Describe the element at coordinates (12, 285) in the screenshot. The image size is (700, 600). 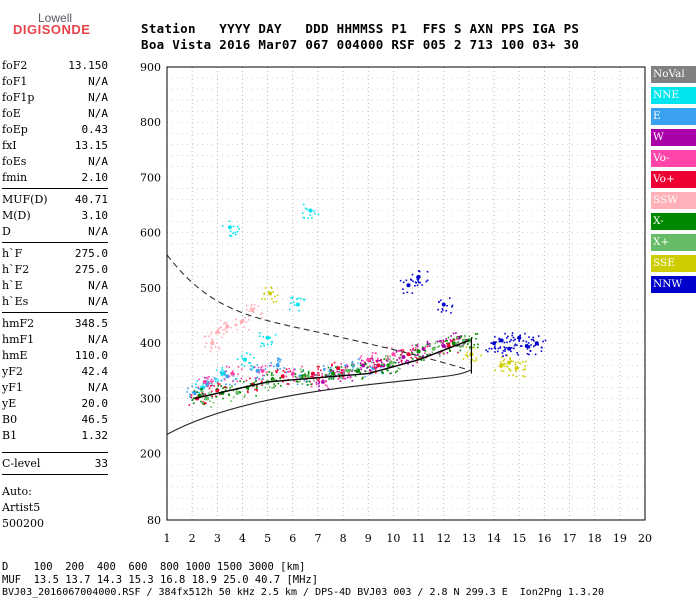
I see `param-name: h`E` at that location.